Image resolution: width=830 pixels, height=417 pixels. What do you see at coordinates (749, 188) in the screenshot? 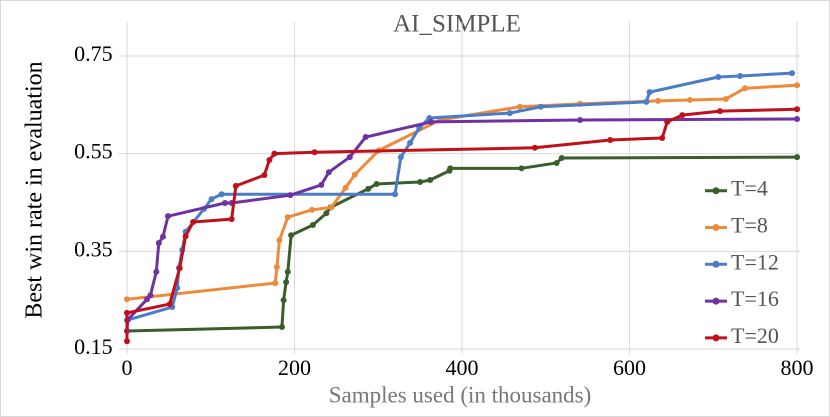
I see `legend-label: T=4` at bounding box center [749, 188].